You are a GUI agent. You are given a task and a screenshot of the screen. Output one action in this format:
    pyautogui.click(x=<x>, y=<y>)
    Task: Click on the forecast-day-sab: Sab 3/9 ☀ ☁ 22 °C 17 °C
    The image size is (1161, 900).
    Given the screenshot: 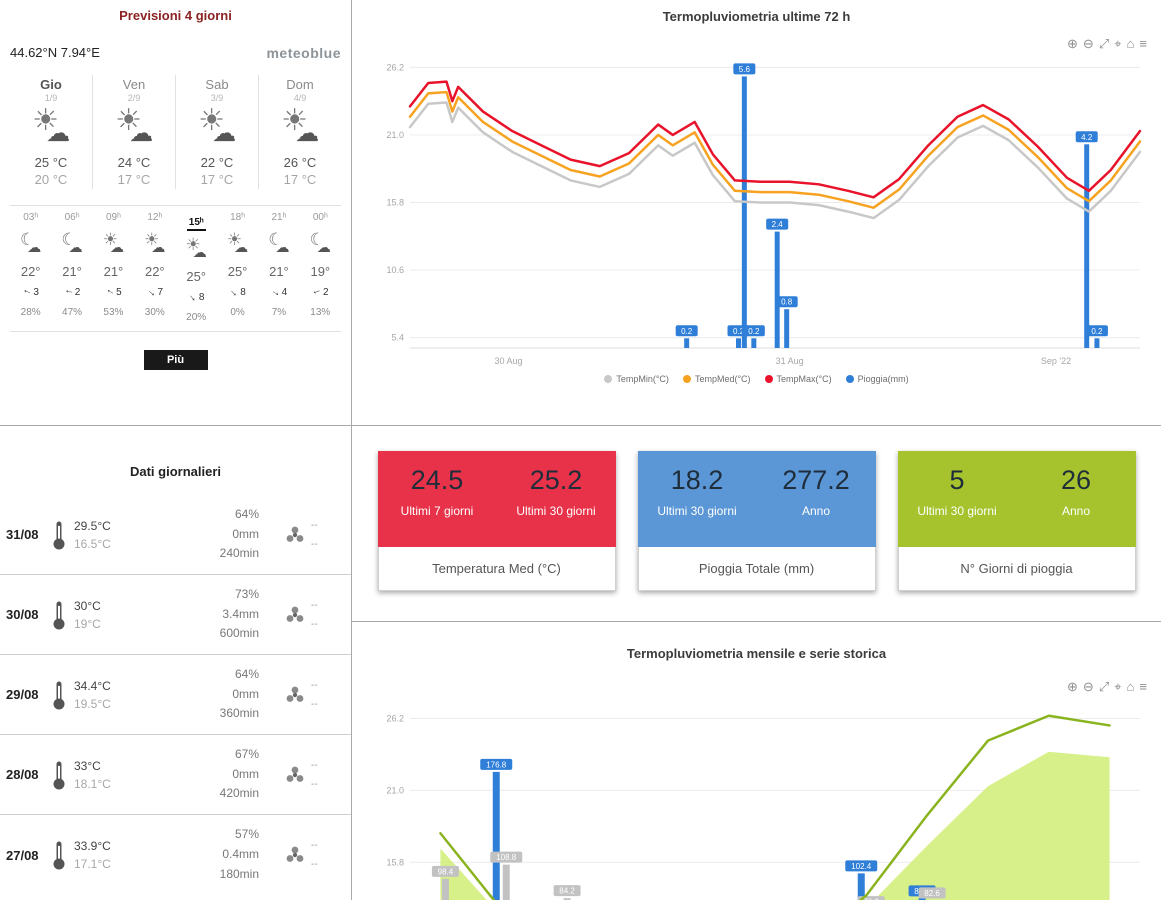 What is the action you would take?
    pyautogui.click(x=216, y=132)
    